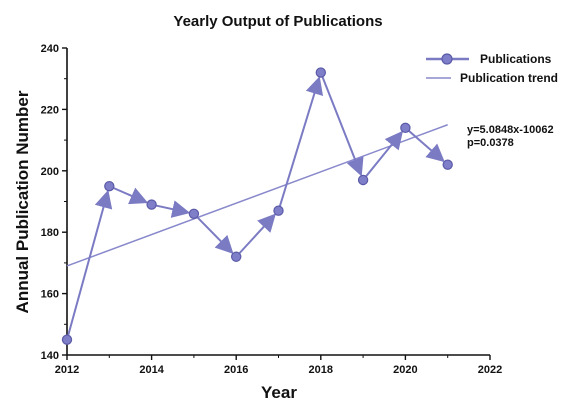 Image resolution: width=563 pixels, height=403 pixels. Describe the element at coordinates (50, 233) in the screenshot. I see `y-tick-label: 180` at that location.